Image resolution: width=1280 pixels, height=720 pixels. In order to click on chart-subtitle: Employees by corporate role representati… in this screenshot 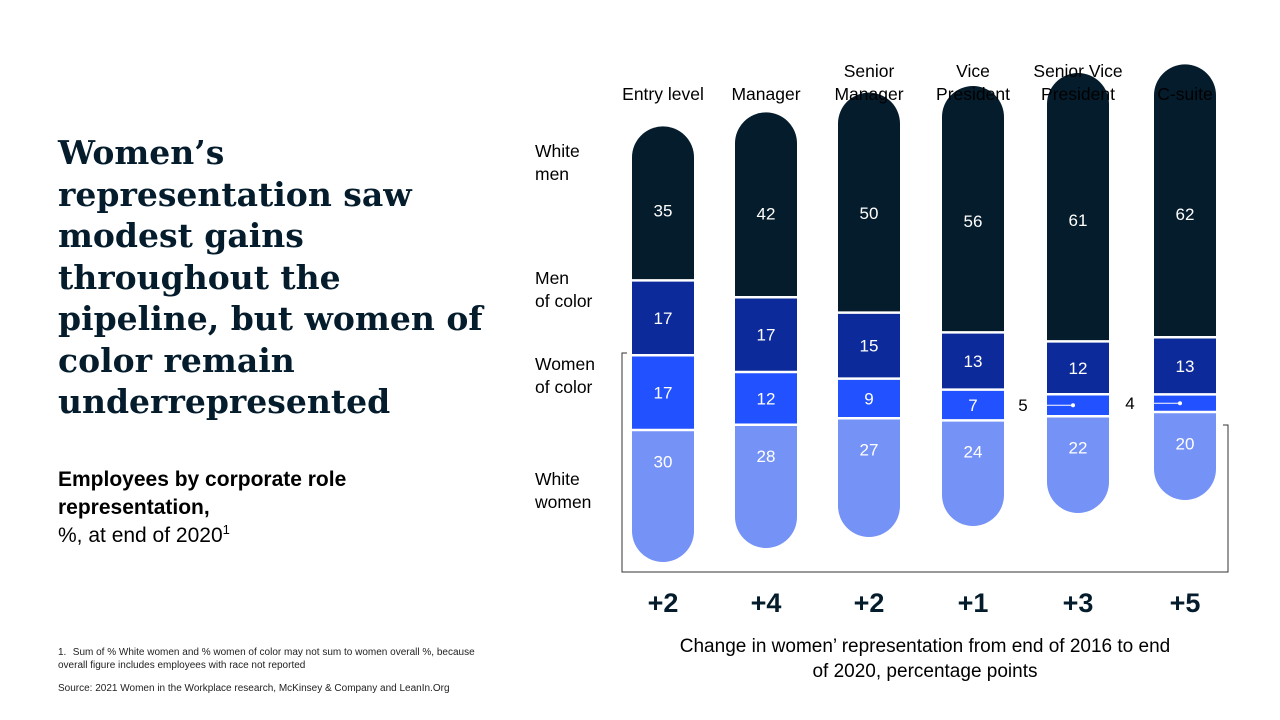, I will do `click(258, 508)`.